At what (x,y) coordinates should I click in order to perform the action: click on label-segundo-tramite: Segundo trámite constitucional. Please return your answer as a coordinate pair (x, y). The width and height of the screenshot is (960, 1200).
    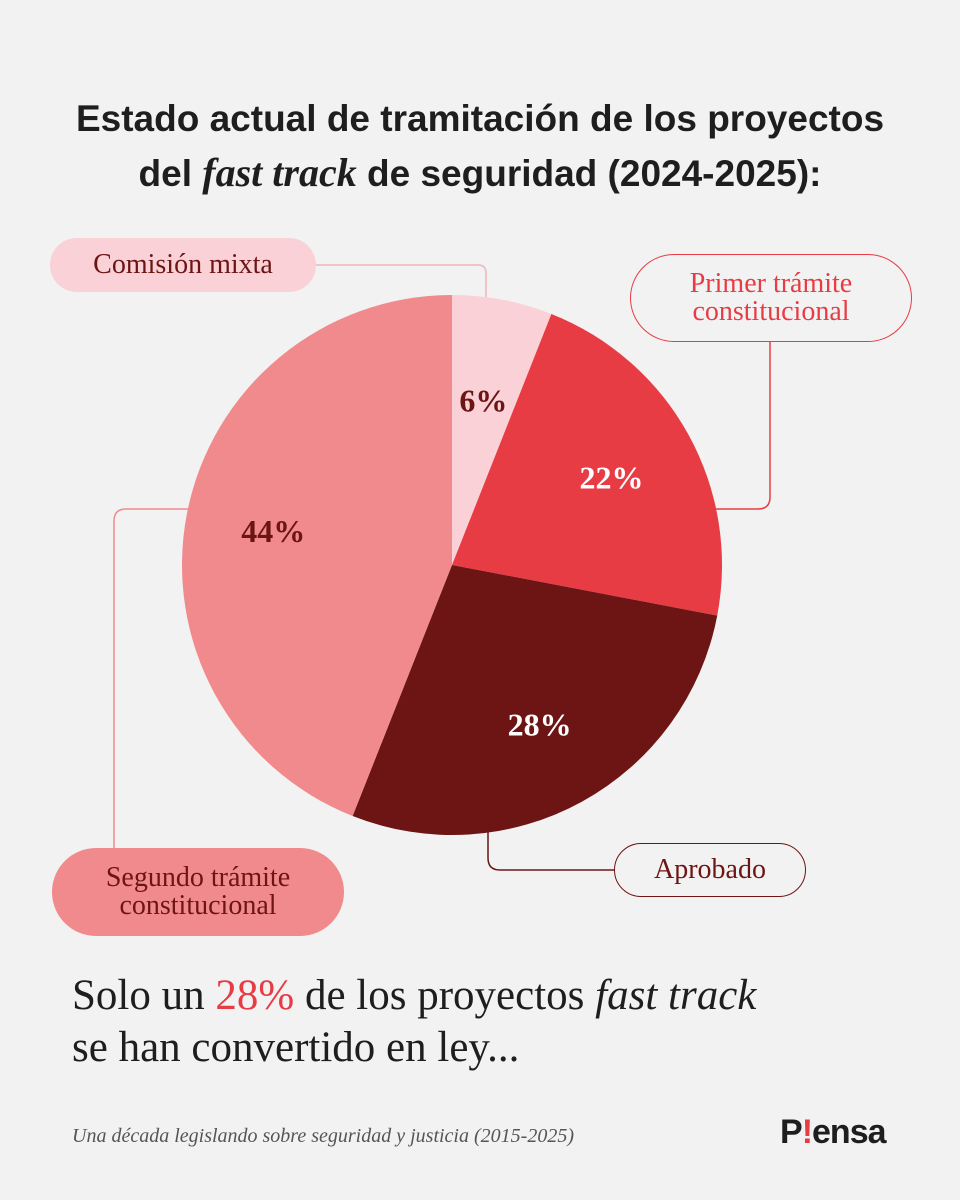
    Looking at the image, I should click on (198, 892).